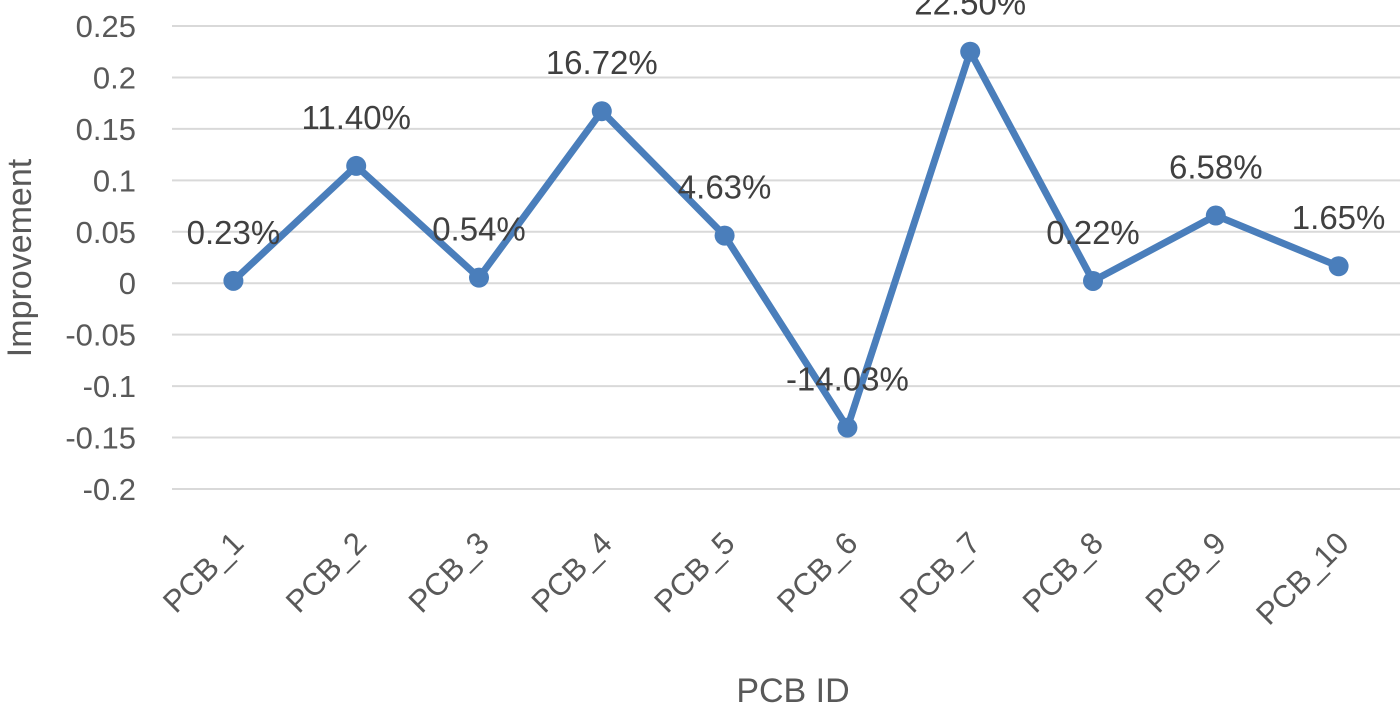 Image resolution: width=1400 pixels, height=703 pixels. What do you see at coordinates (234, 232) in the screenshot?
I see `data-label: 0.23%` at bounding box center [234, 232].